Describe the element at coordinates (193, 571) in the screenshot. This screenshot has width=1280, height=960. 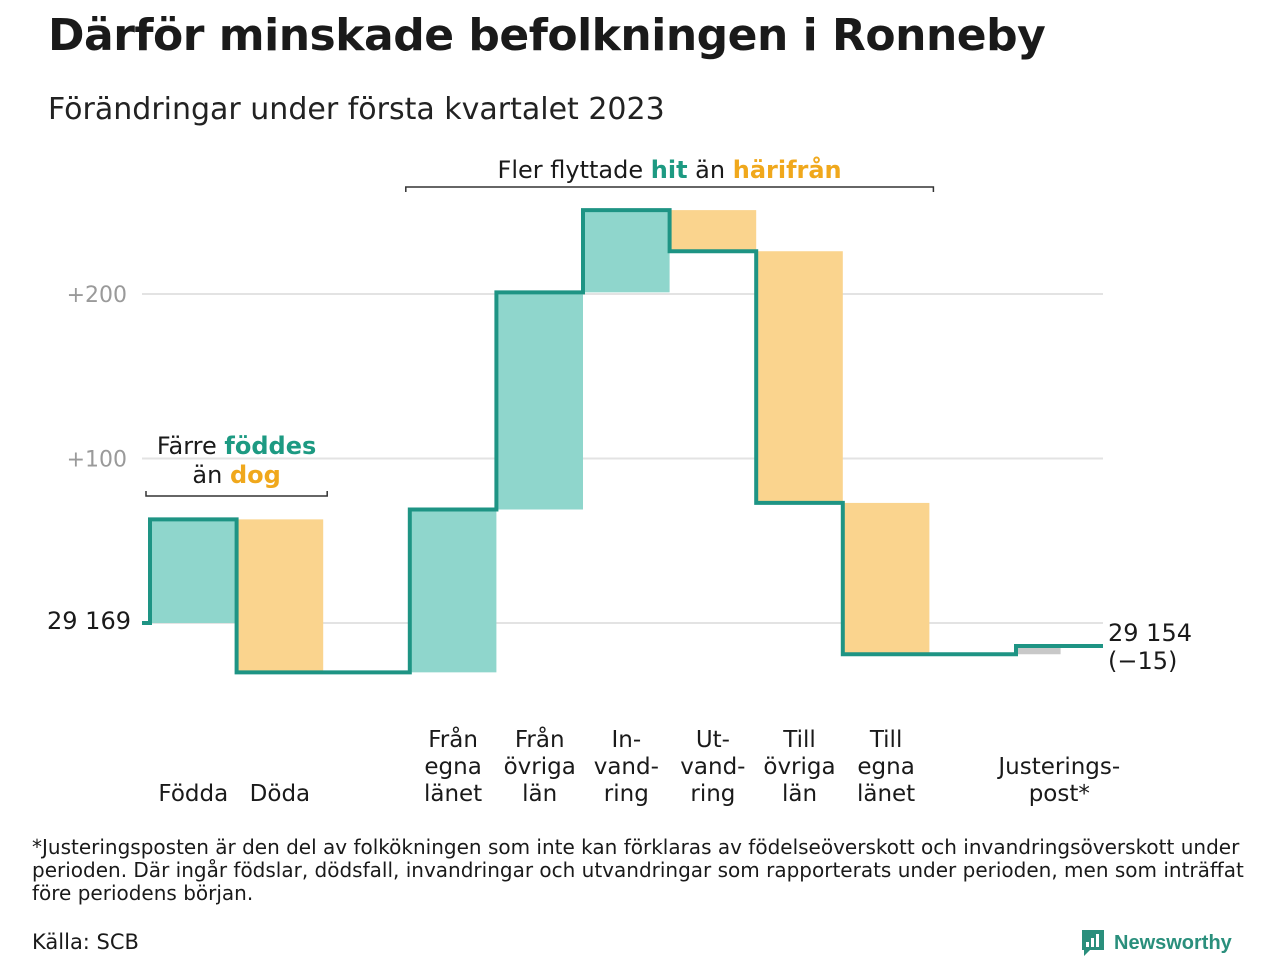
I see `bar-födda` at that location.